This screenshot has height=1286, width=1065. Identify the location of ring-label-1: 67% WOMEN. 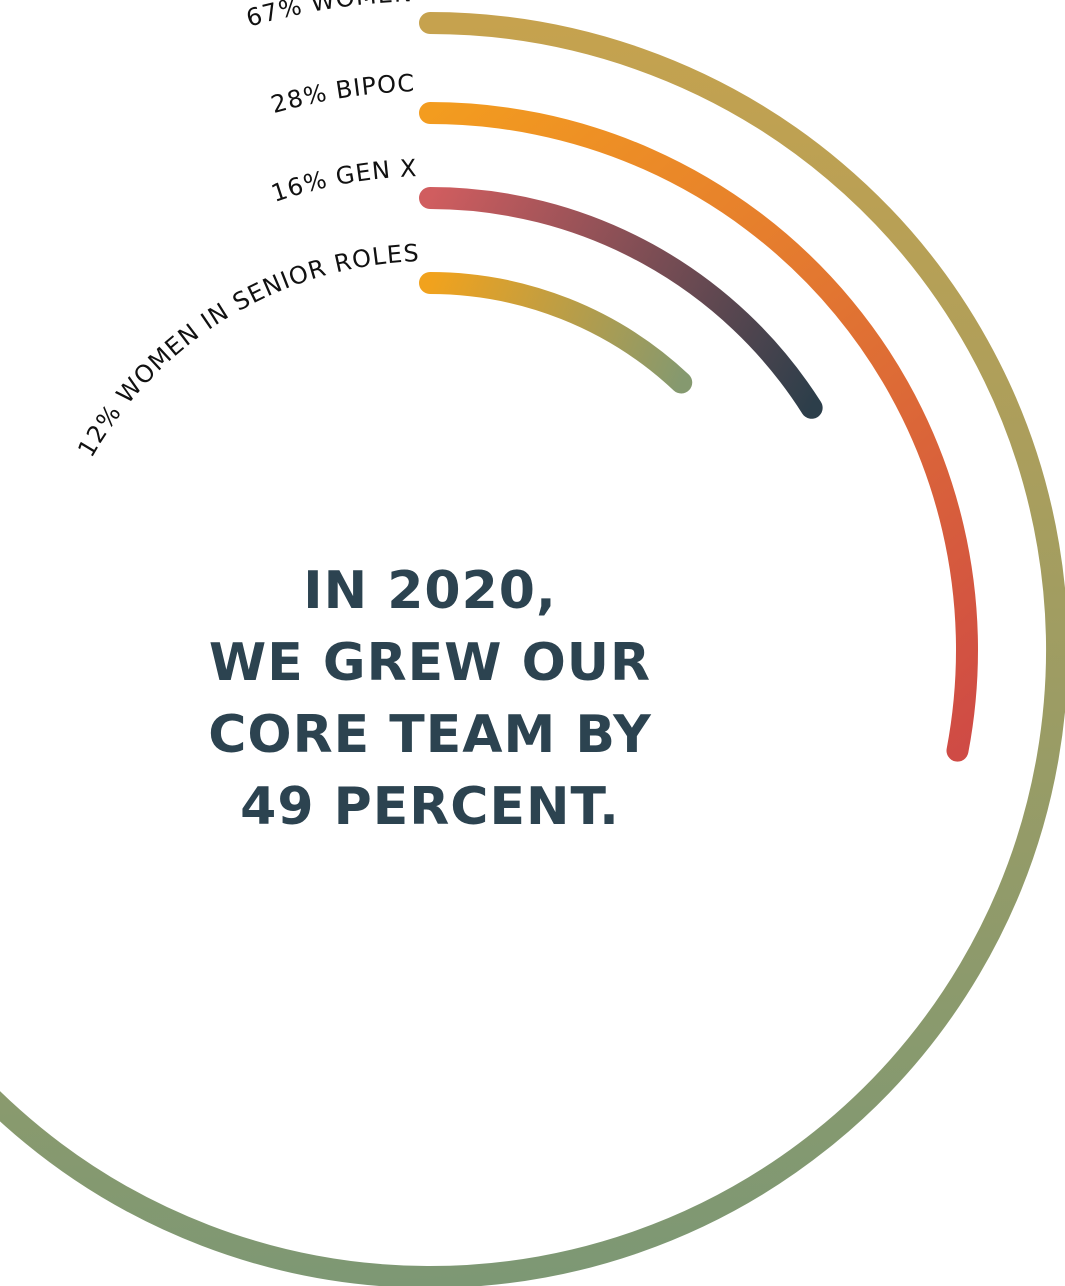
(328, 16).